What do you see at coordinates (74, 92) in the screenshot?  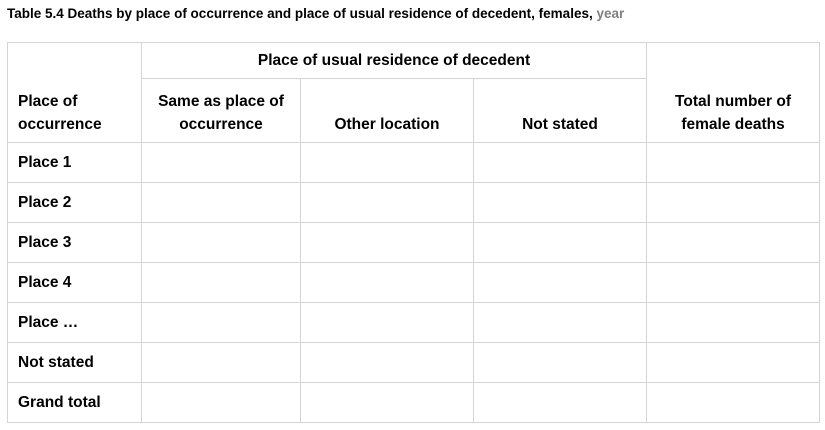 I see `header-place-of-occurrence: Place of occurrence` at bounding box center [74, 92].